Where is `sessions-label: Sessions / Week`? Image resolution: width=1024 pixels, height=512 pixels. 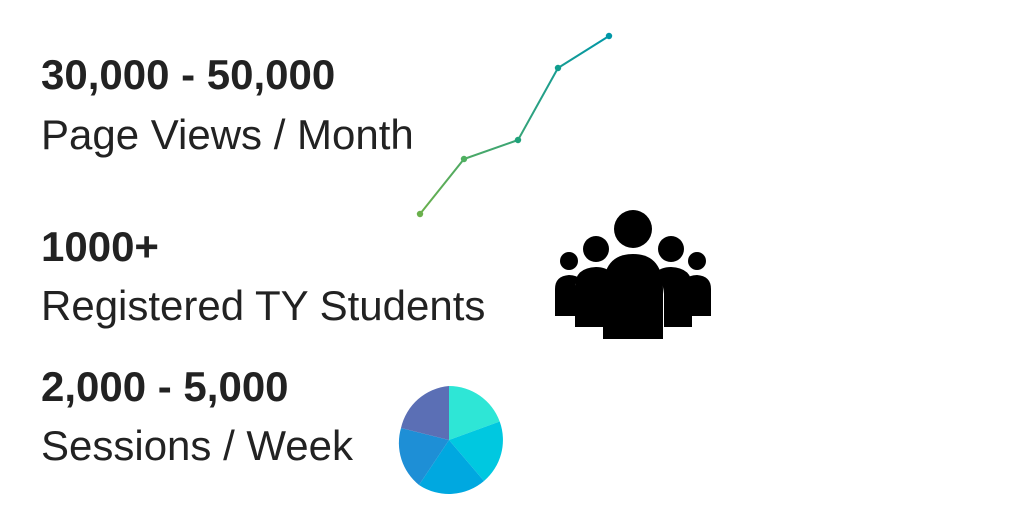 sessions-label: Sessions / Week is located at coordinates (197, 446).